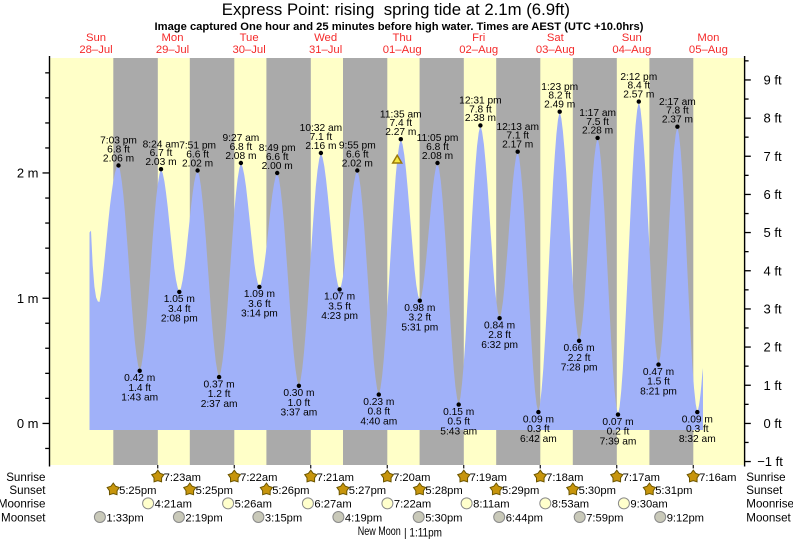  What do you see at coordinates (458, 422) in the screenshot?
I see `svg-text: 0.5 ft` at bounding box center [458, 422].